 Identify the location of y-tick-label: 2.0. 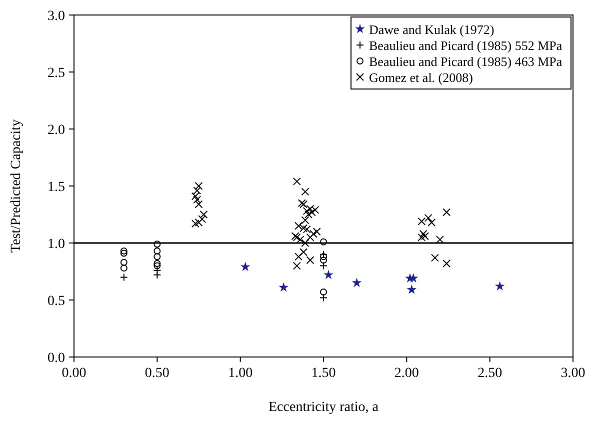
(56, 130).